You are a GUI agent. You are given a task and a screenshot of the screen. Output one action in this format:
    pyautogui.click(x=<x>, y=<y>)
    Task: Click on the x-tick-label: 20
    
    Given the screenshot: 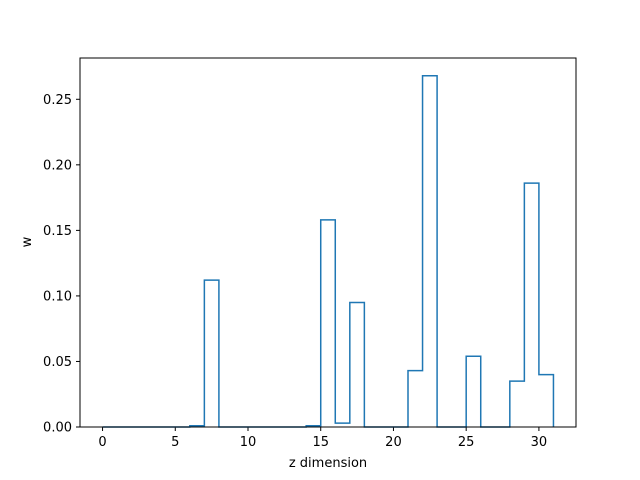 What is the action you would take?
    pyautogui.click(x=393, y=442)
    